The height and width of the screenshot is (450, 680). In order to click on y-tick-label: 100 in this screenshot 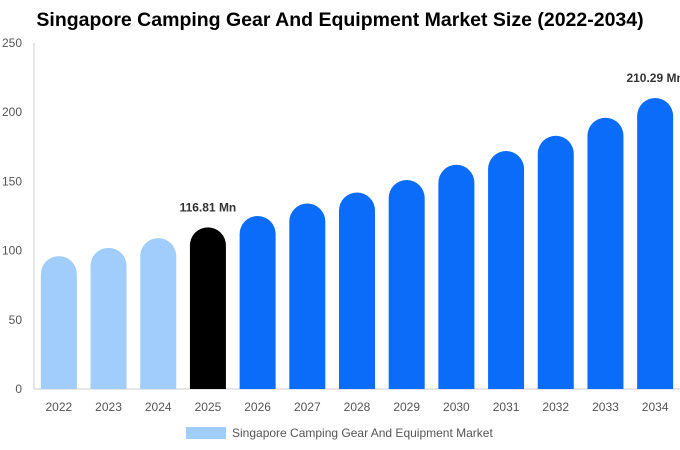, I will do `click(12, 251)`.